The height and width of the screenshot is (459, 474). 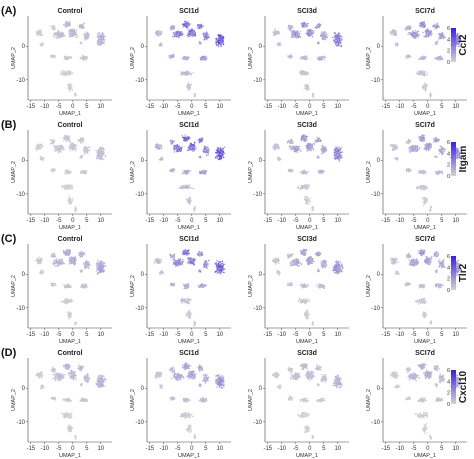 What do you see at coordinates (453, 45) in the screenshot?
I see `legend-colorbar` at bounding box center [453, 45].